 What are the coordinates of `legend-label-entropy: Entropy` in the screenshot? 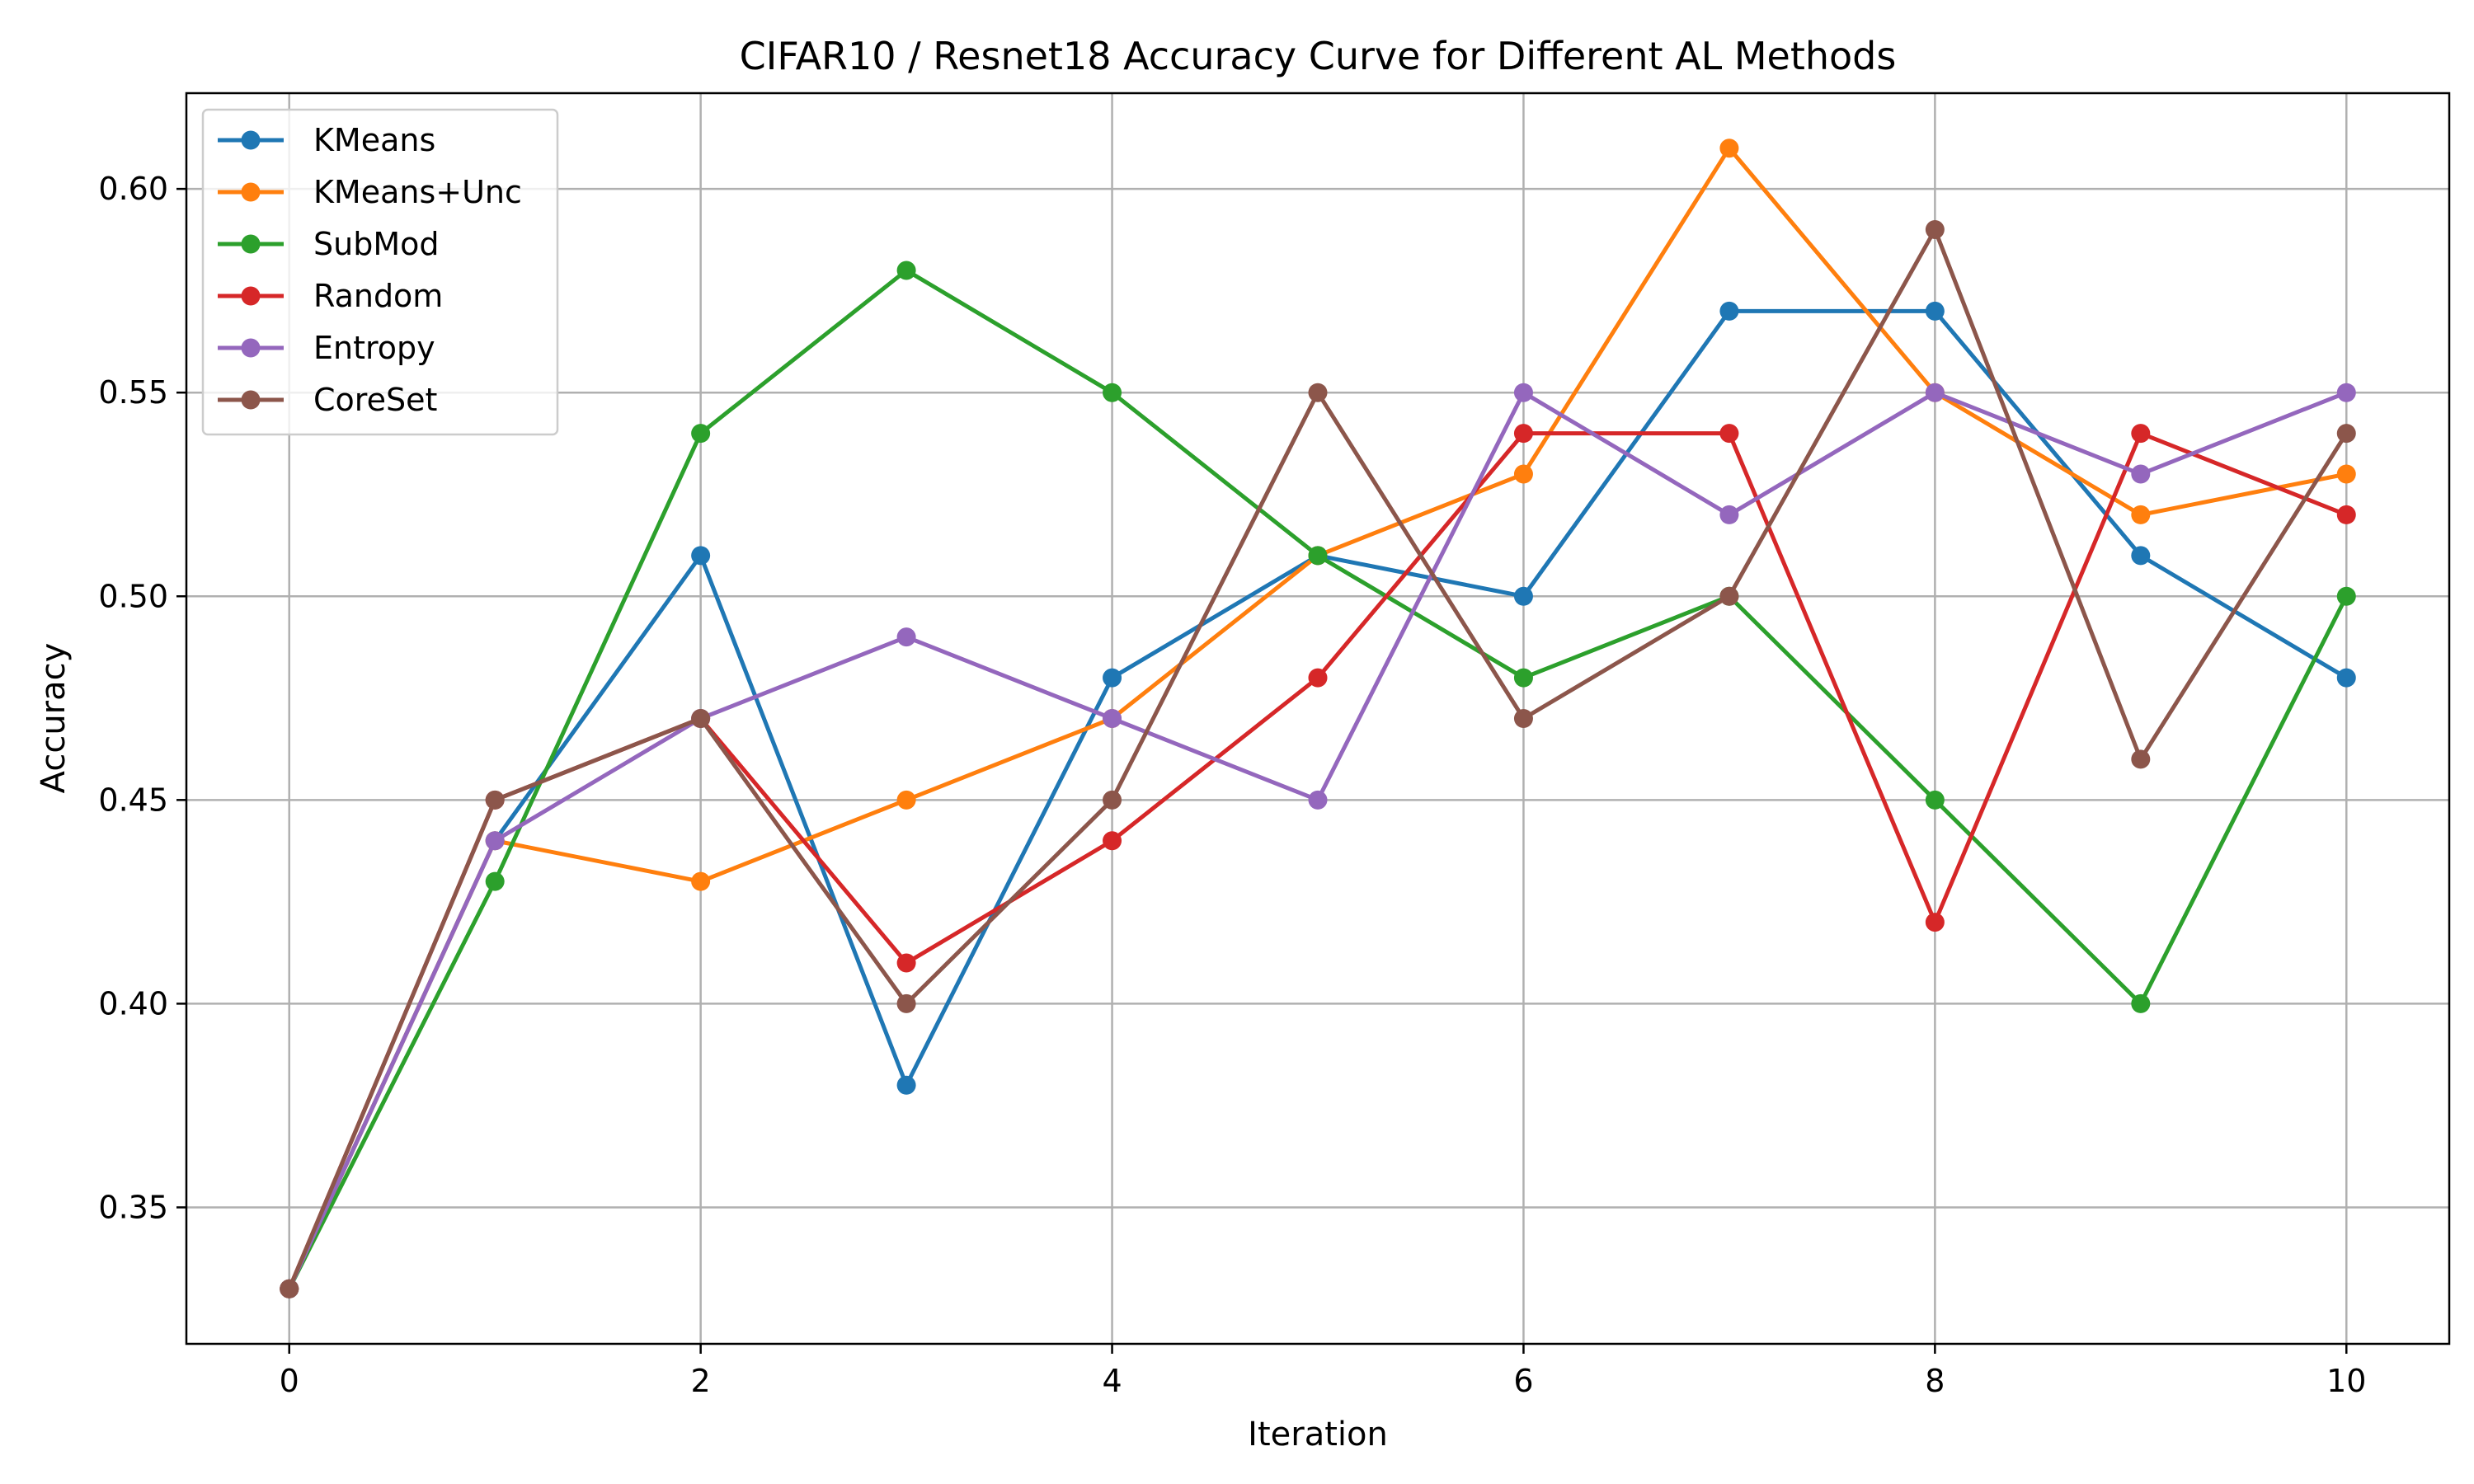 It's located at (374, 348).